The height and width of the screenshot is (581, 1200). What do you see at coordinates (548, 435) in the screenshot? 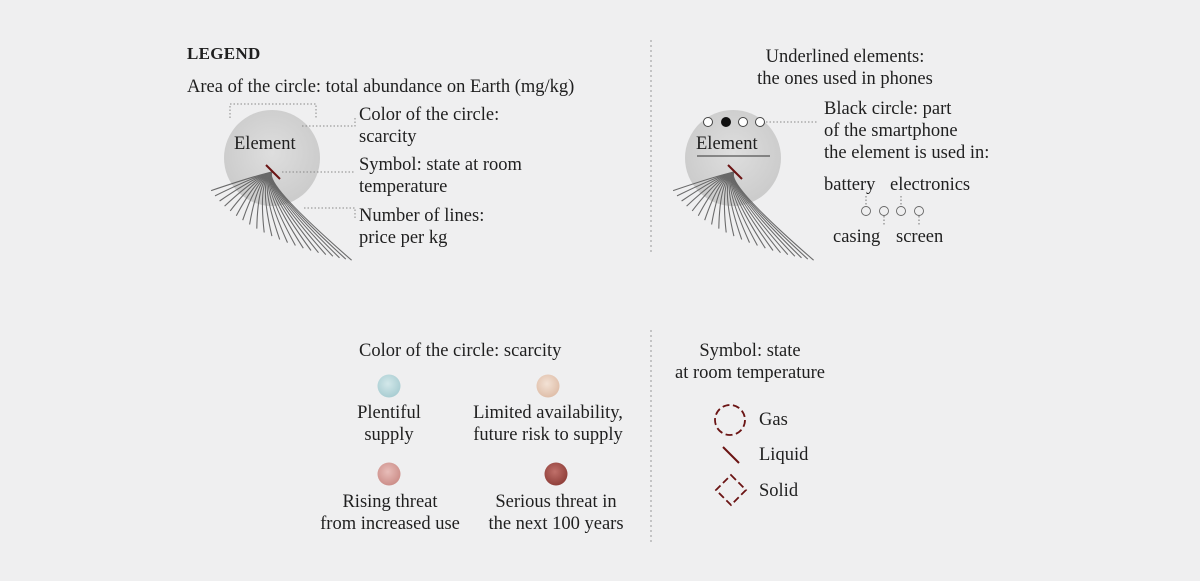
I see `limited-label-line2: future risk to supply` at bounding box center [548, 435].